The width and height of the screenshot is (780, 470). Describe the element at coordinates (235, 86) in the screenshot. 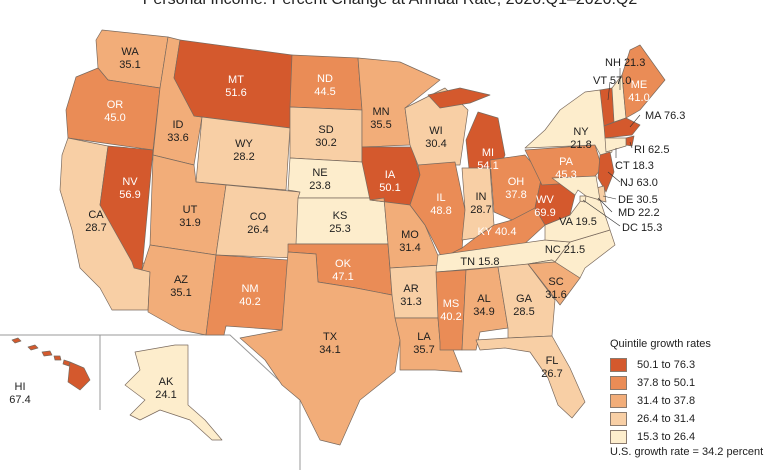

I see `state-label-mt: MT 51.6` at that location.